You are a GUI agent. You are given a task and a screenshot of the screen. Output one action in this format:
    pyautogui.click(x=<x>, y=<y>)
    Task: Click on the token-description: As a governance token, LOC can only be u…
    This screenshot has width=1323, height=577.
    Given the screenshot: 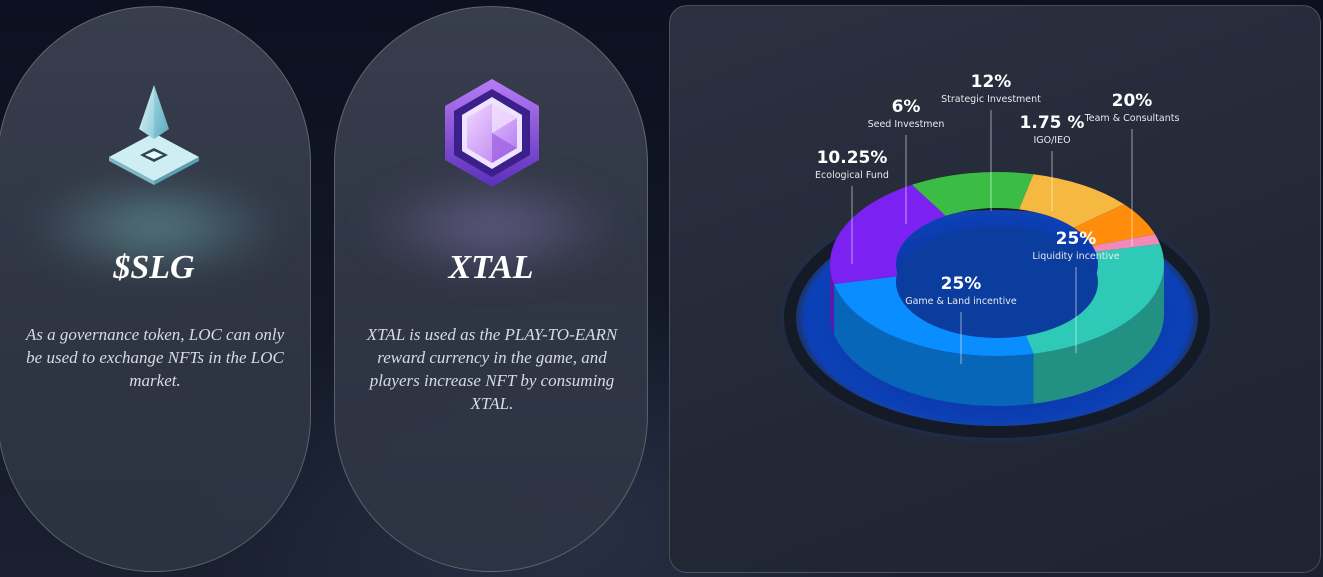 What is the action you would take?
    pyautogui.click(x=155, y=357)
    